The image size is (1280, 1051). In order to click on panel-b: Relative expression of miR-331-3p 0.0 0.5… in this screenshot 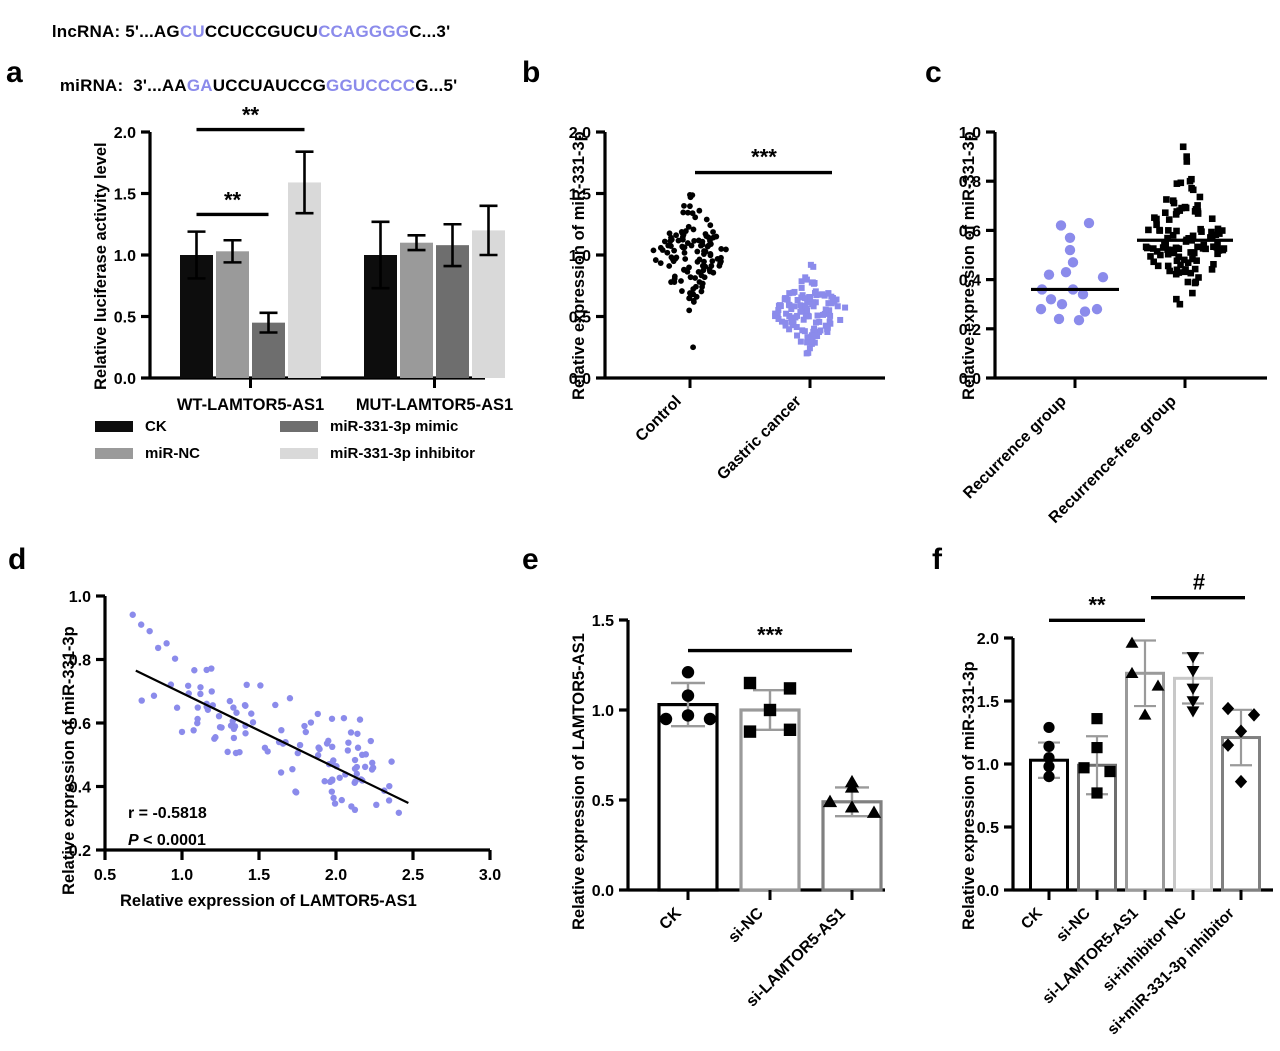, I will do `click(710, 300)`.